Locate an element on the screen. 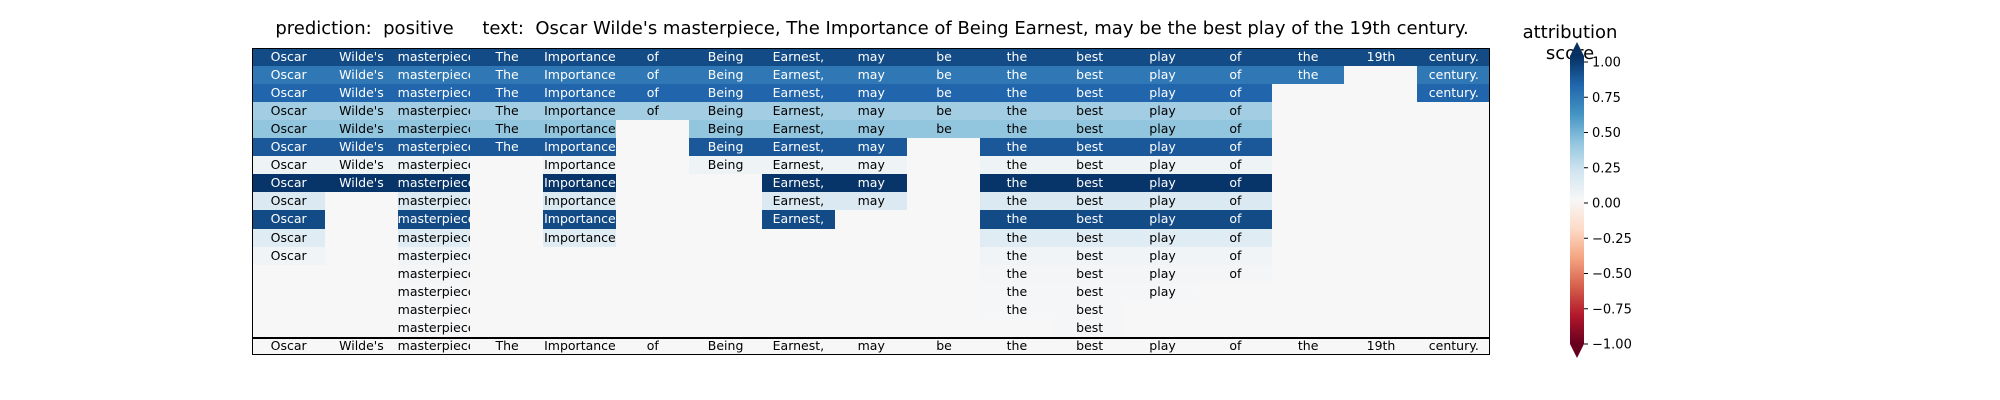  heatmap-cell: Oscar is located at coordinates (289, 93).